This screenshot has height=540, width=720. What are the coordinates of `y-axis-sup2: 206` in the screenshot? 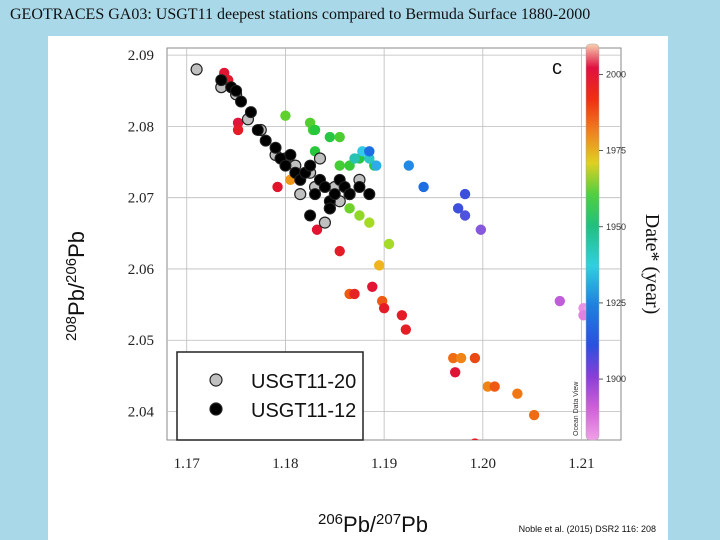 It's located at (71, 270).